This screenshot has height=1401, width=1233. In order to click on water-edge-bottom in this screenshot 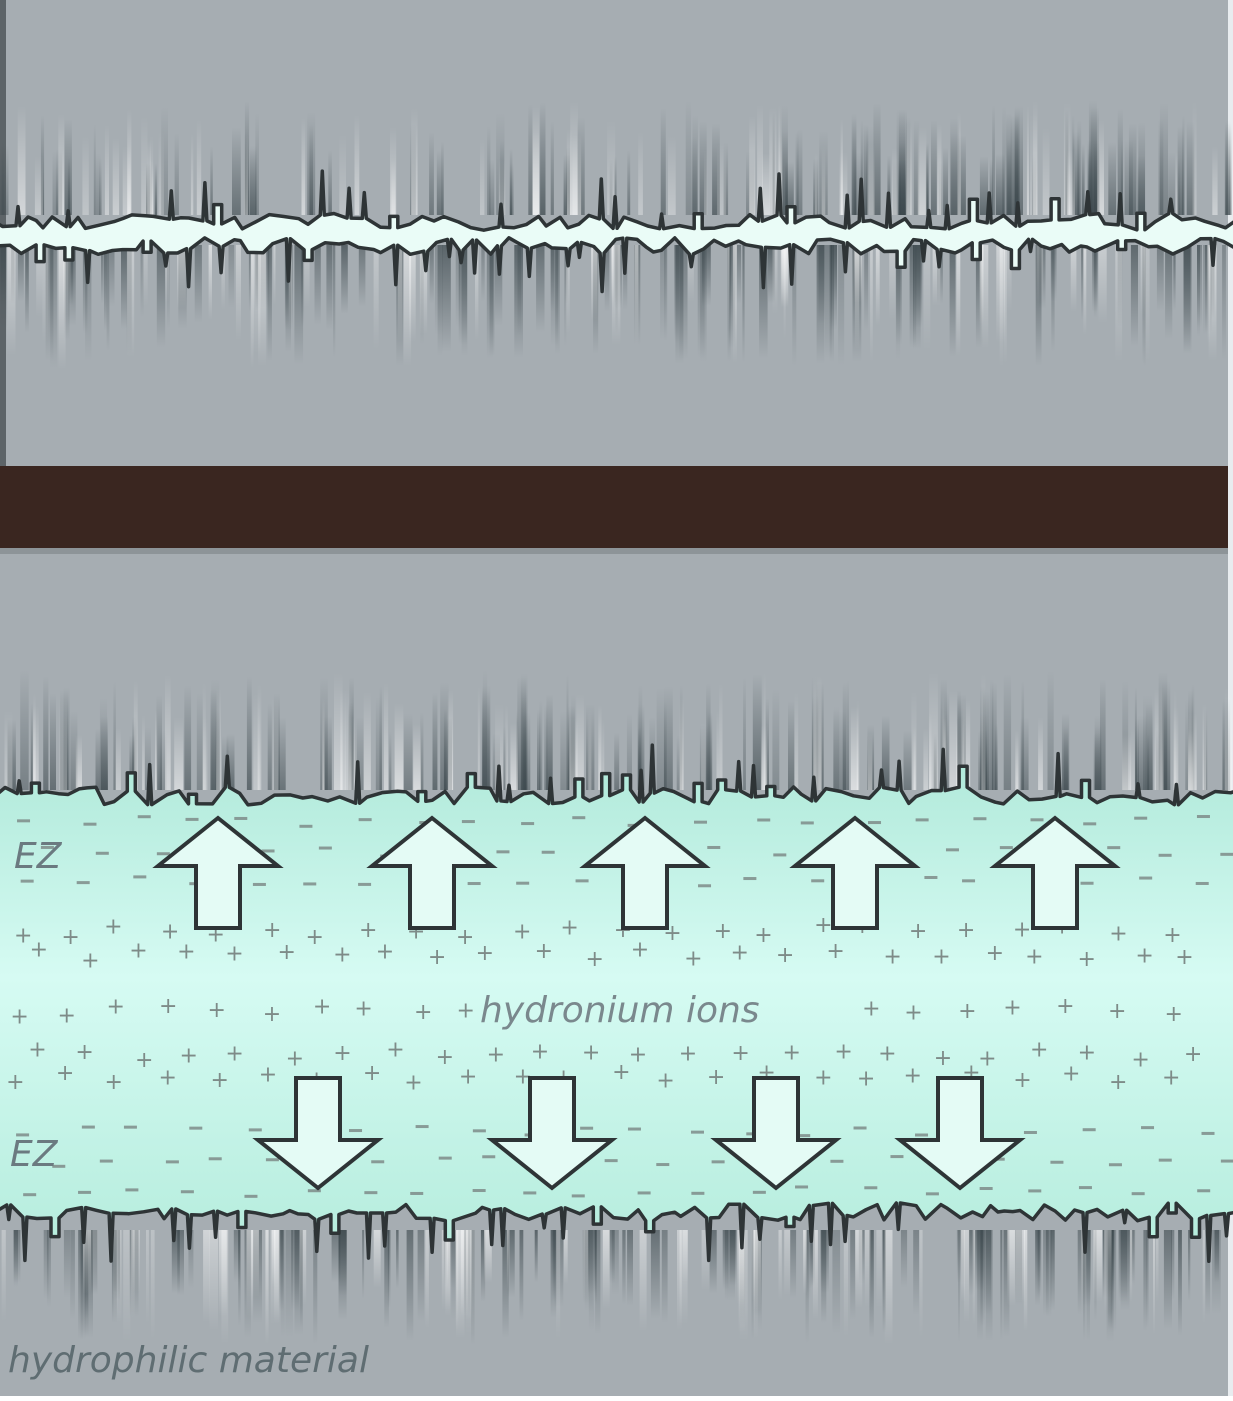, I will do `click(616, 1232)`.